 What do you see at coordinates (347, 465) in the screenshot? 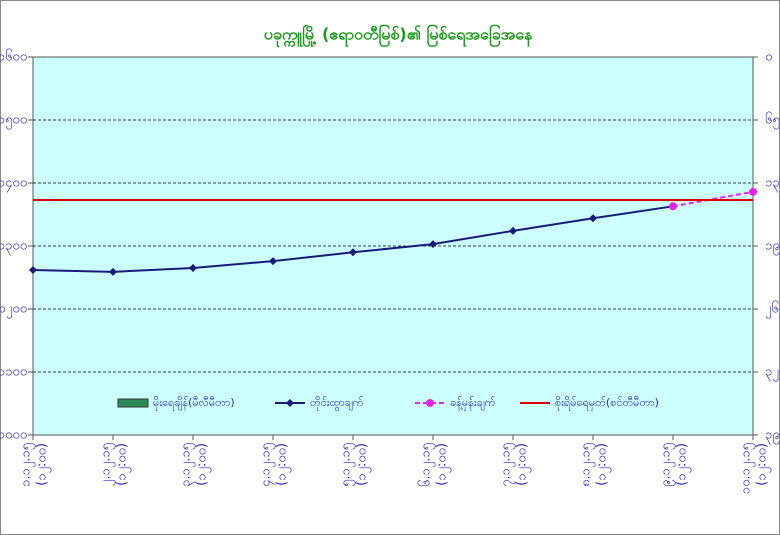
I see `x-tick-label: ၅.၁၂.၁၅` at bounding box center [347, 465].